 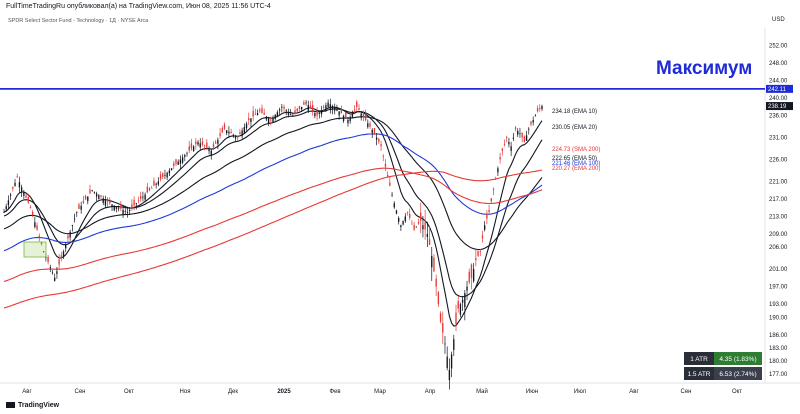 I want to click on price-tick-label: 177.00, so click(x=778, y=375).